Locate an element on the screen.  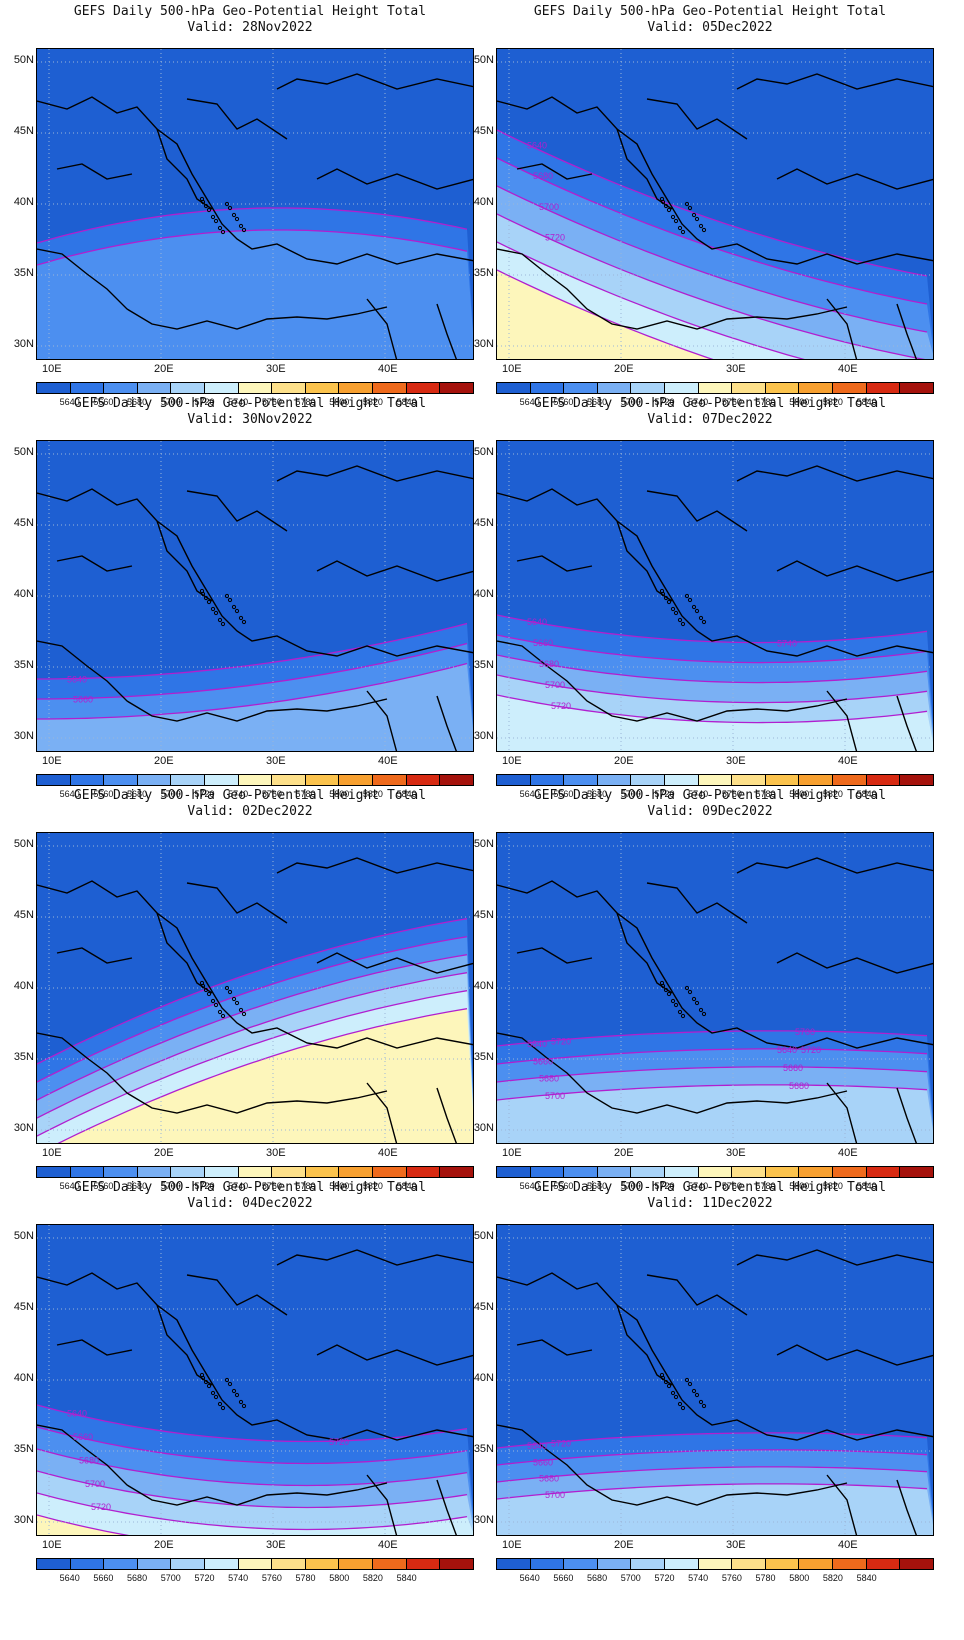
map-area: 56405660568057005720574057605720 is located at coordinates (255, 1380).